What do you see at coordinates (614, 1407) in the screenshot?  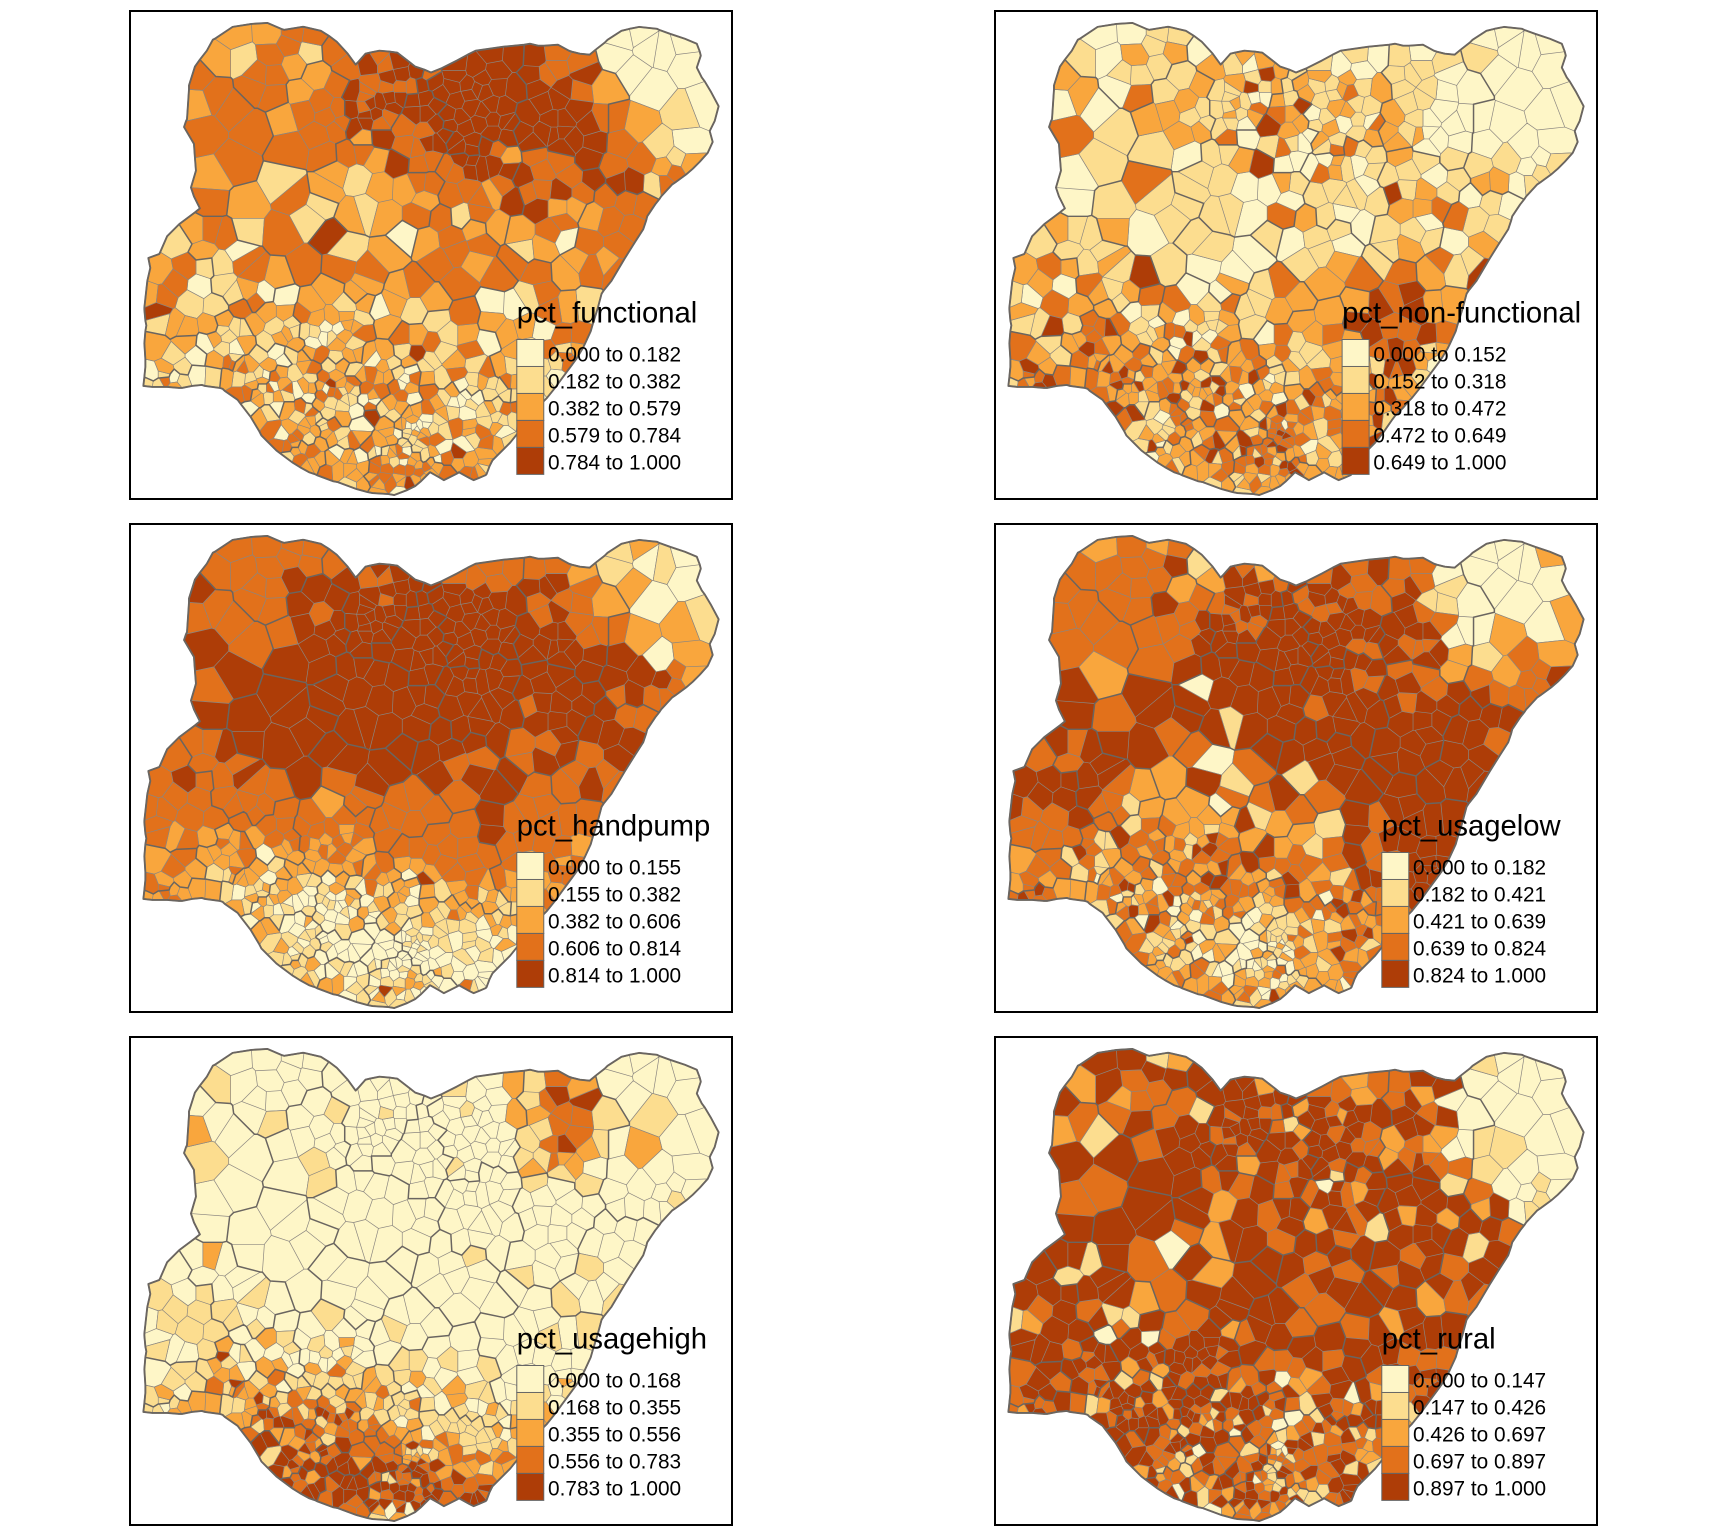 I see `svg-text: 0.168 to 0.355` at bounding box center [614, 1407].